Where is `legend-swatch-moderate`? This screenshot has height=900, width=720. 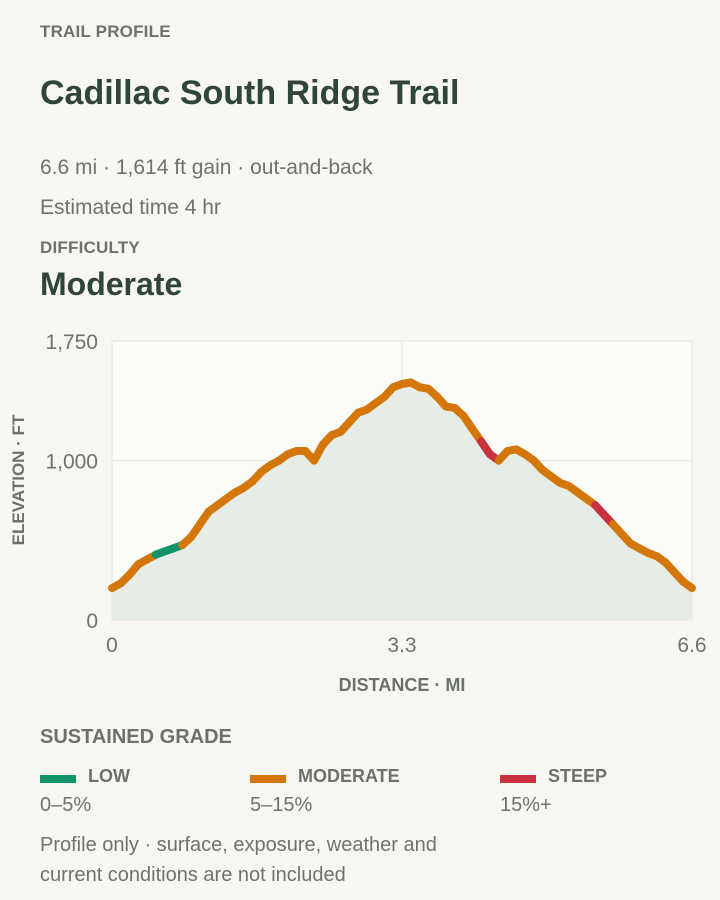
legend-swatch-moderate is located at coordinates (268, 779).